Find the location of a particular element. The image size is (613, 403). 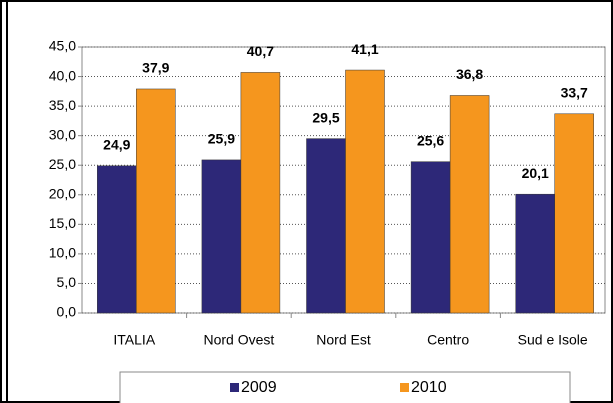

value-label: 20,1 is located at coordinates (535, 173).